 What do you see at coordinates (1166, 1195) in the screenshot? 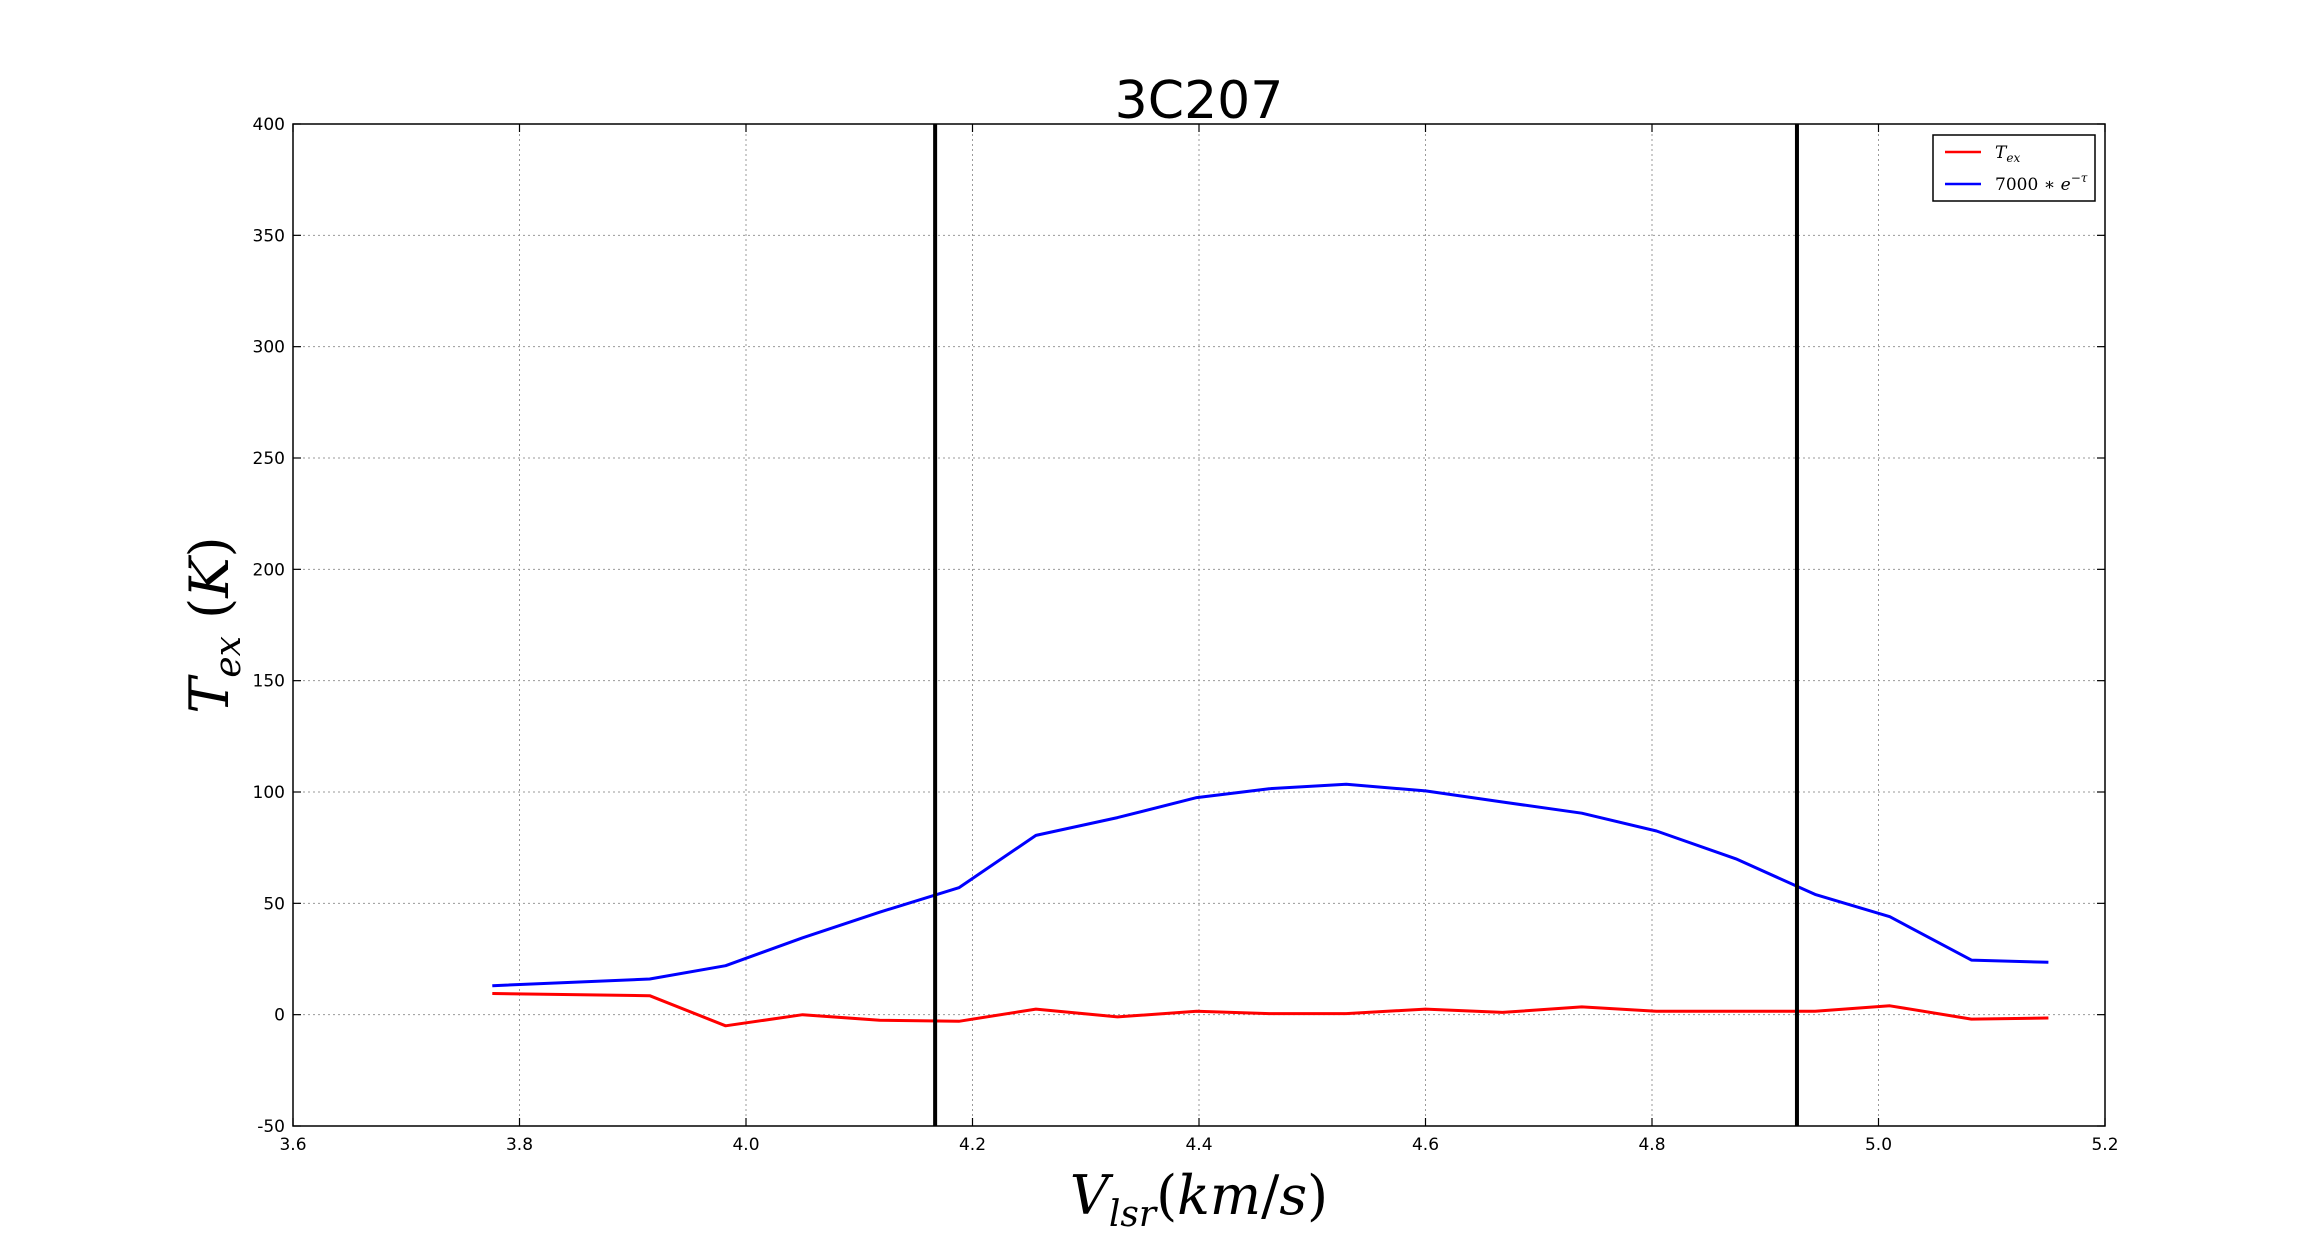
I see `x-label-unit: (` at bounding box center [1166, 1195].